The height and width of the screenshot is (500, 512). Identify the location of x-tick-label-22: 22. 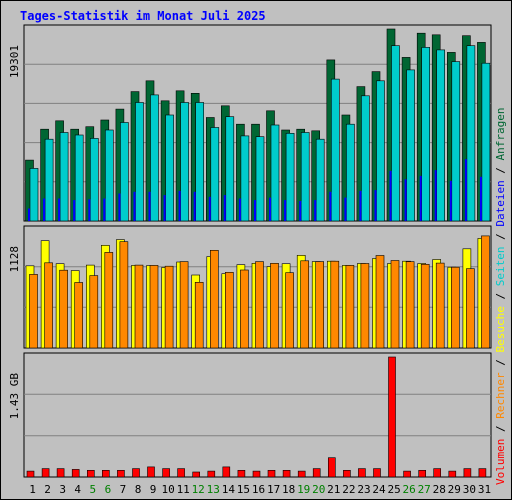
(348, 489).